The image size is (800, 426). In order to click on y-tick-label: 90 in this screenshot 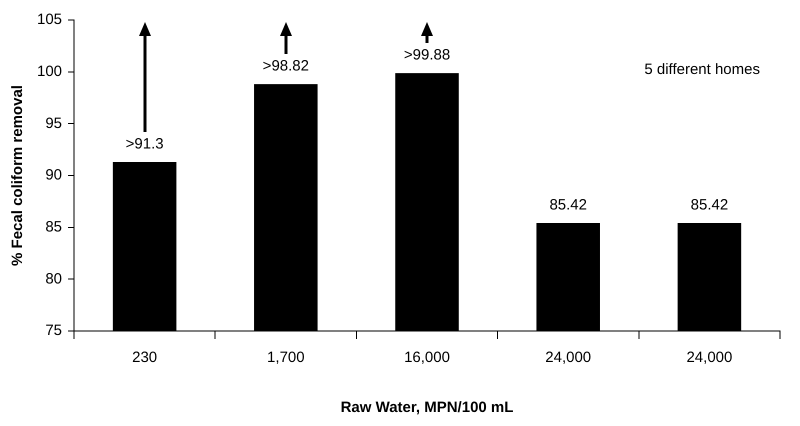, I will do `click(53, 175)`.